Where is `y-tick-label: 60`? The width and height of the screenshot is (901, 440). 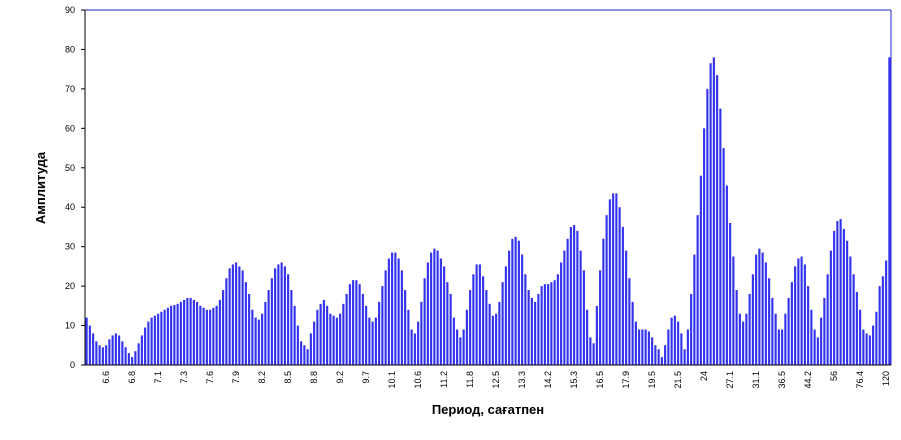
y-tick-label: 60 is located at coordinates (70, 128).